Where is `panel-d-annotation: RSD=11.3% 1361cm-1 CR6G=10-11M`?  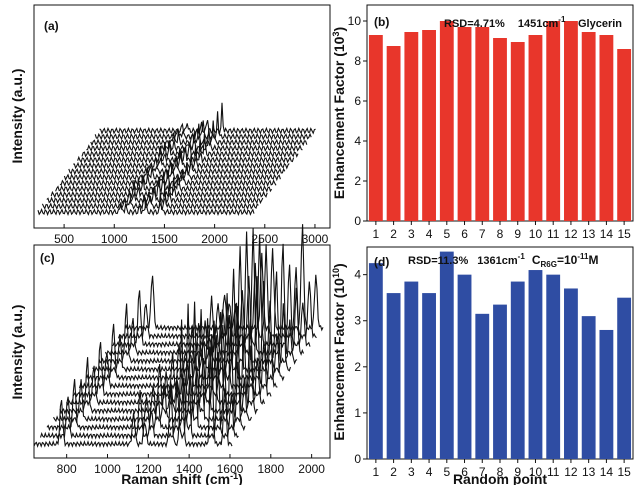 panel-d-annotation: RSD=11.3% 1361cm-1 CR6G=10-11M is located at coordinates (503, 259).